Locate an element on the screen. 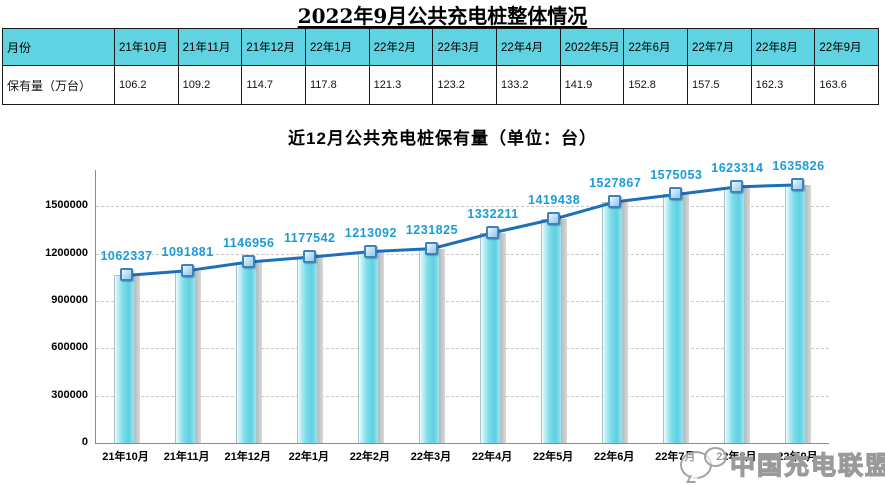  table-corner-header: 月份 is located at coordinates (59, 47).